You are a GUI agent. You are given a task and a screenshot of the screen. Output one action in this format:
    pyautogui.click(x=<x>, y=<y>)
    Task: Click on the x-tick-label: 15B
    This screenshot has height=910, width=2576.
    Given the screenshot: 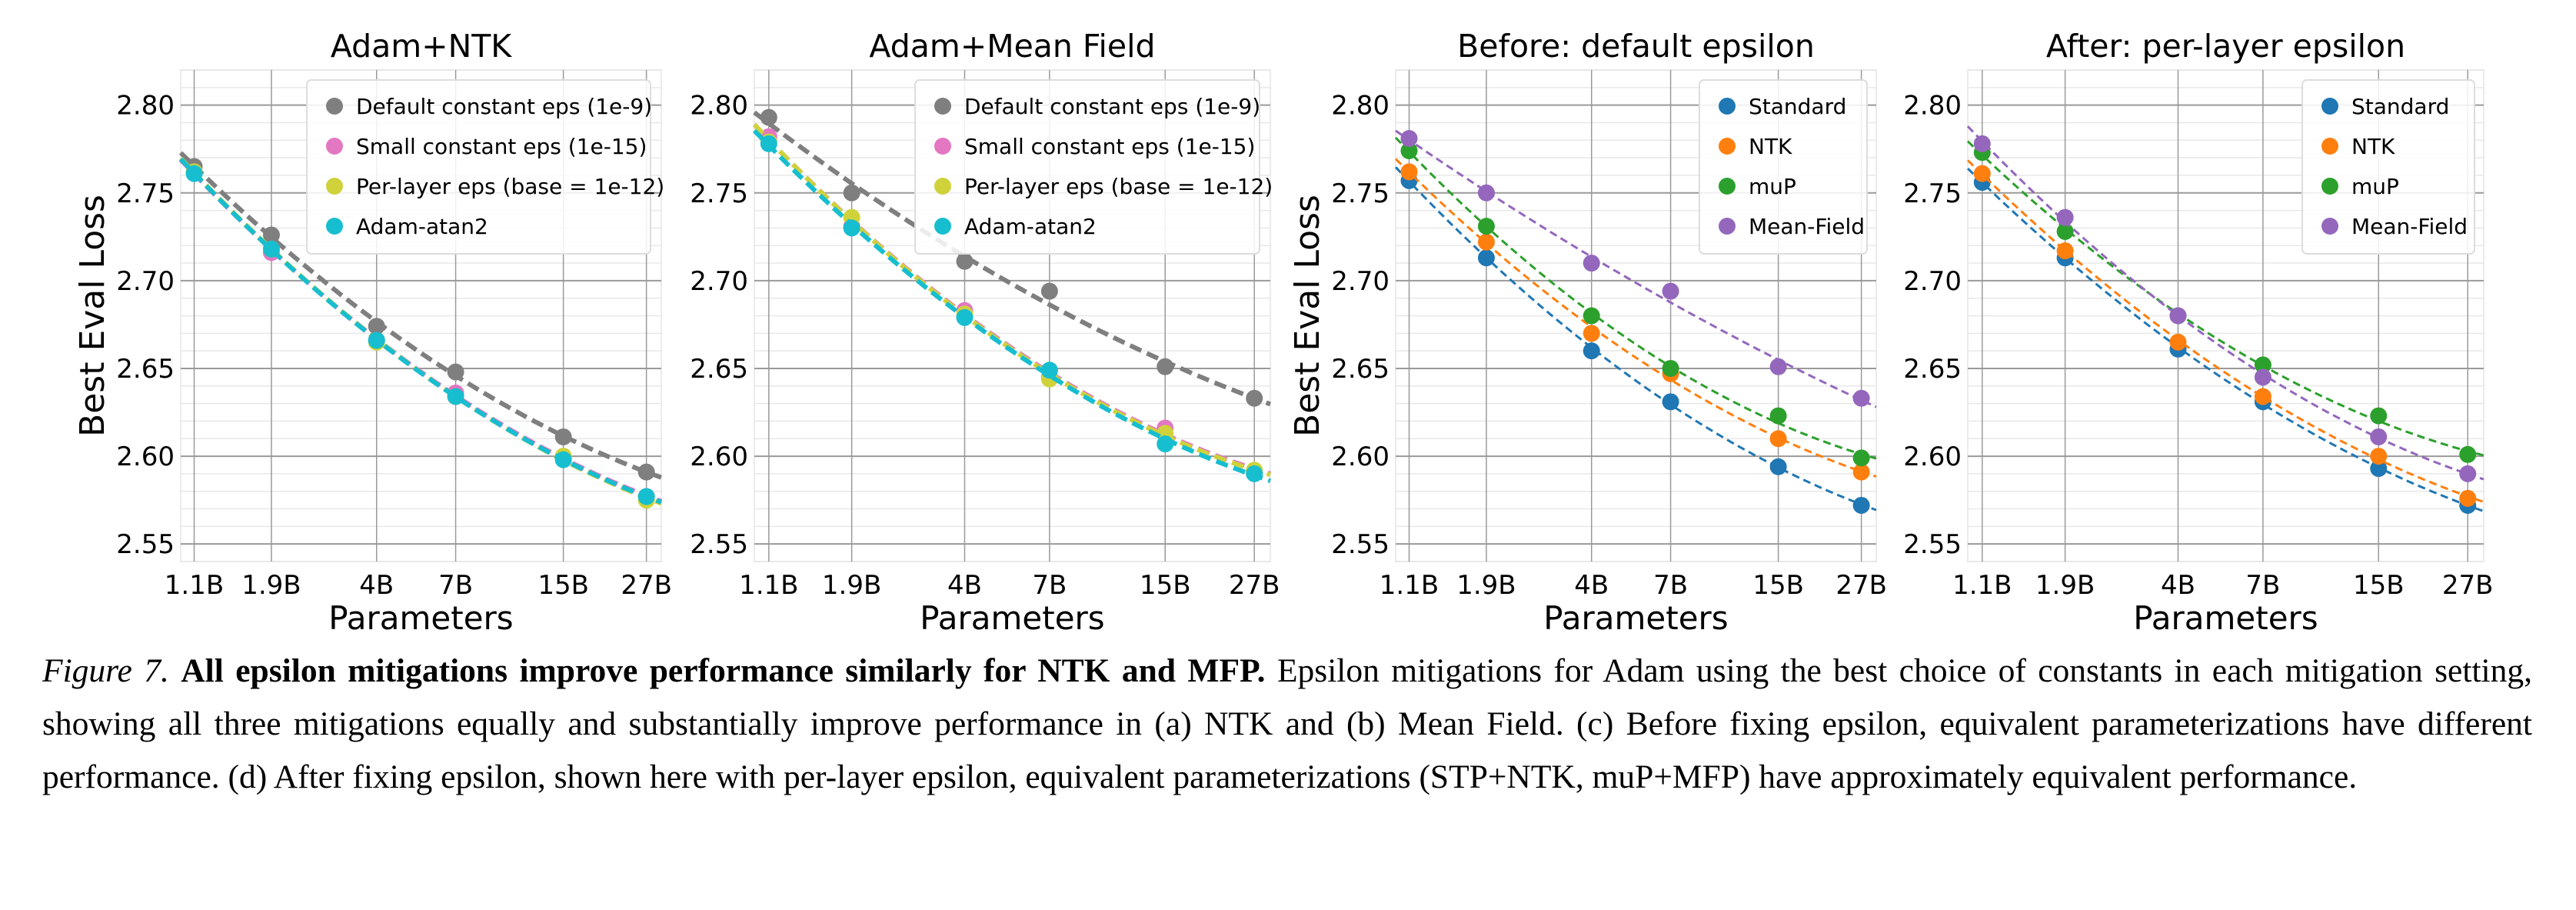 What is the action you would take?
    pyautogui.click(x=1778, y=585)
    